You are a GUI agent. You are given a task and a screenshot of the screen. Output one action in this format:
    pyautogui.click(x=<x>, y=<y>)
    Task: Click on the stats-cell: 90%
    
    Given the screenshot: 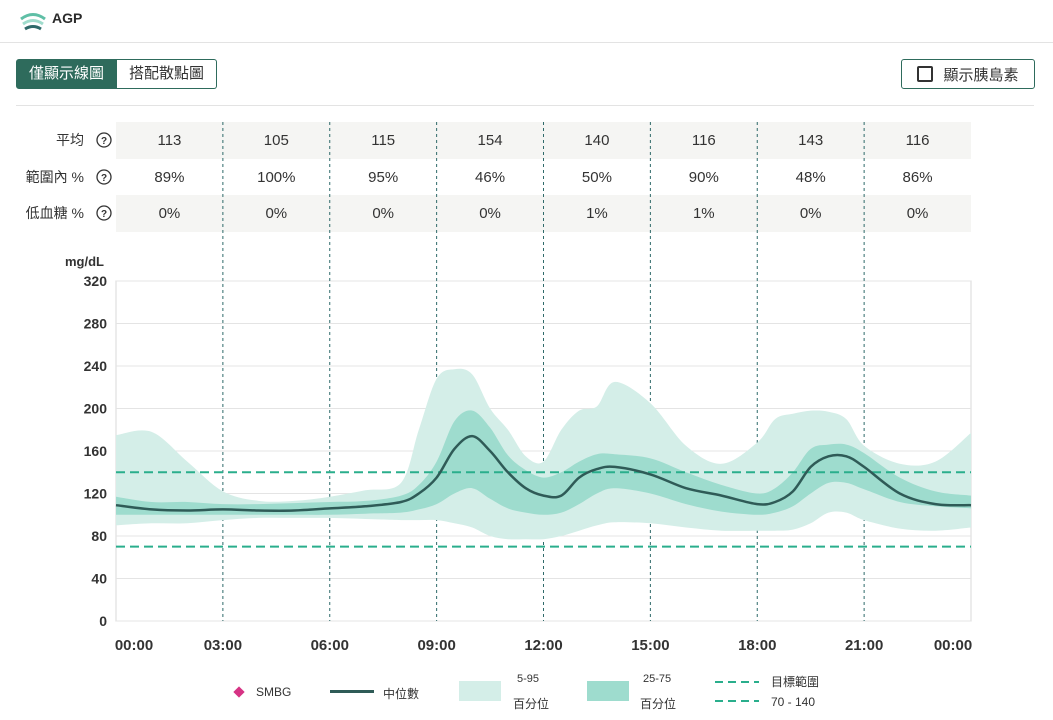 What is the action you would take?
    pyautogui.click(x=704, y=177)
    